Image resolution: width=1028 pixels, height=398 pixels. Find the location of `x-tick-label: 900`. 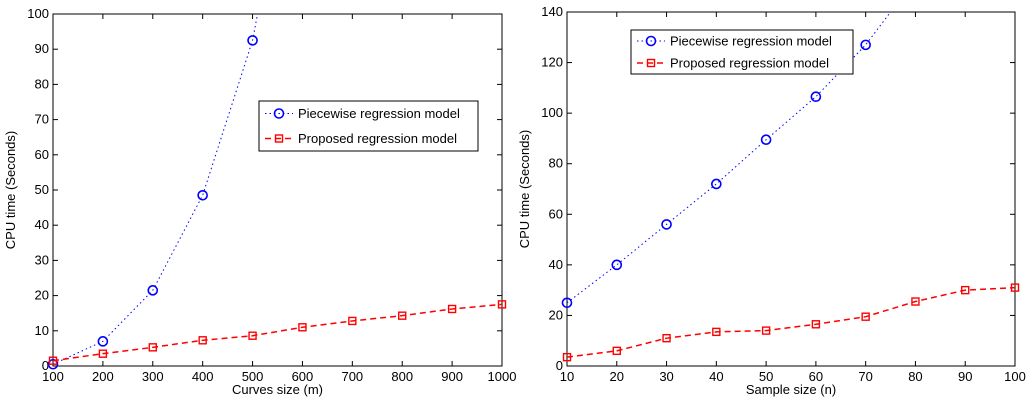

x-tick-label: 900 is located at coordinates (452, 376).